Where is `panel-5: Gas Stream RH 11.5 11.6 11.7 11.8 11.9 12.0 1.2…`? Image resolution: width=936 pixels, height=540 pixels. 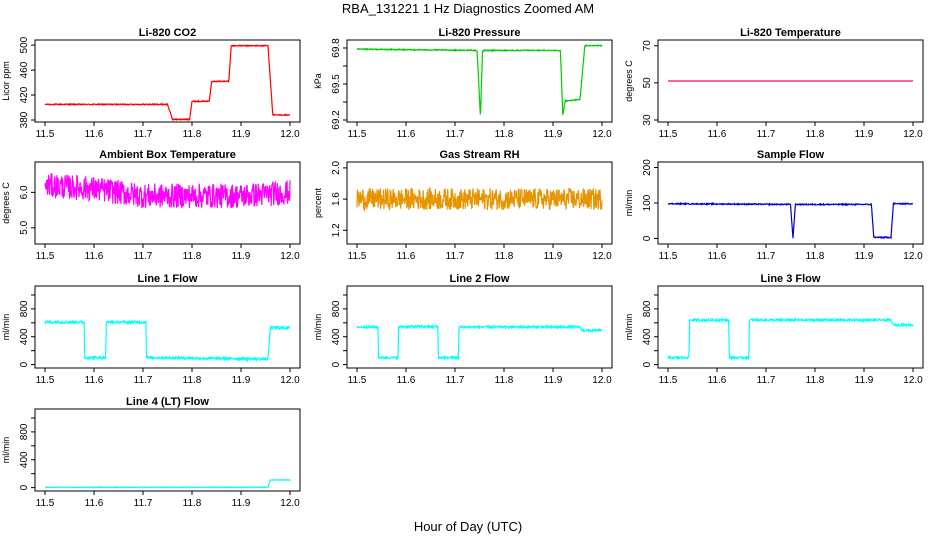
panel-5: Gas Stream RH 11.5 11.6 11.7 11.8 11.9 12.0 1.2… is located at coordinates (463, 205).